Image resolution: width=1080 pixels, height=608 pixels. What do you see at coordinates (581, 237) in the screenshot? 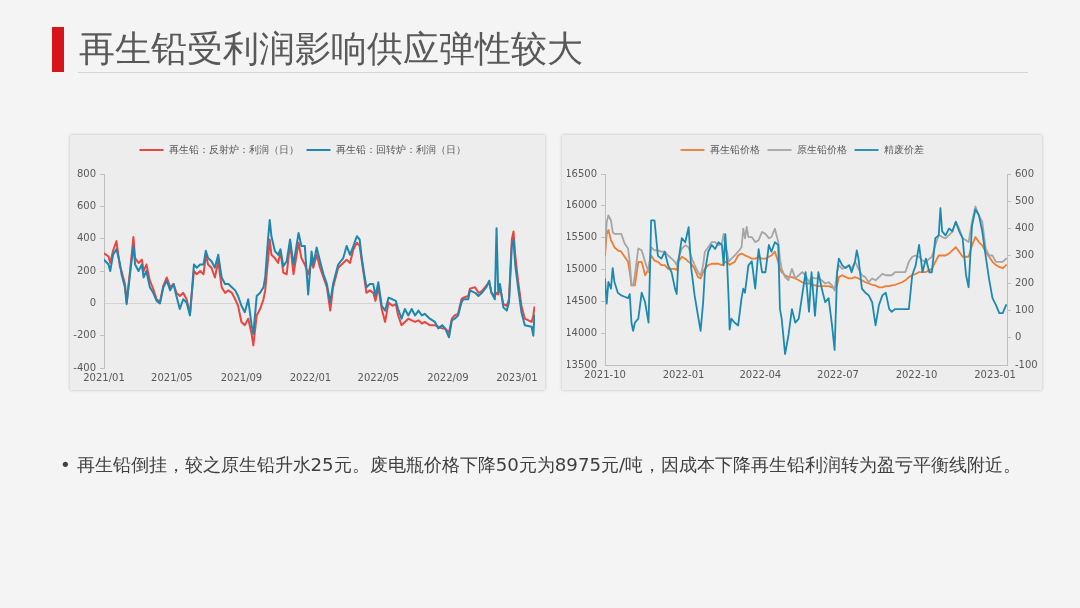
I see `y-tick-label: 15500` at bounding box center [581, 237].